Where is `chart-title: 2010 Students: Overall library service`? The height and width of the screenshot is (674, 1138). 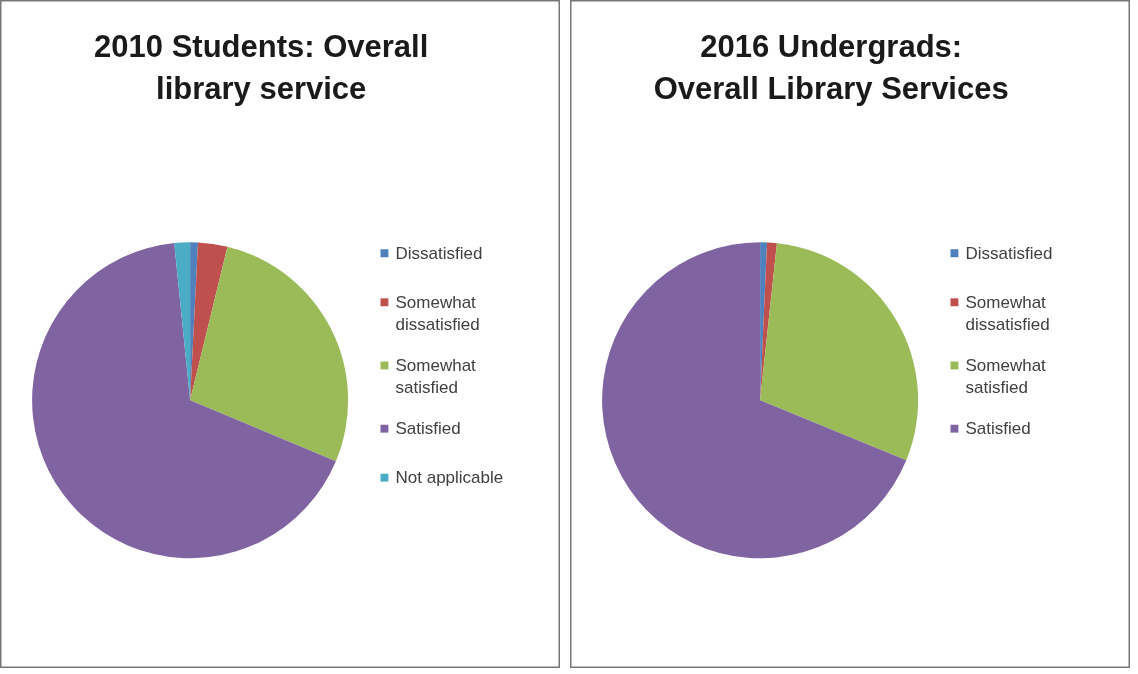
chart-title: 2010 Students: Overall library service is located at coordinates (261, 67).